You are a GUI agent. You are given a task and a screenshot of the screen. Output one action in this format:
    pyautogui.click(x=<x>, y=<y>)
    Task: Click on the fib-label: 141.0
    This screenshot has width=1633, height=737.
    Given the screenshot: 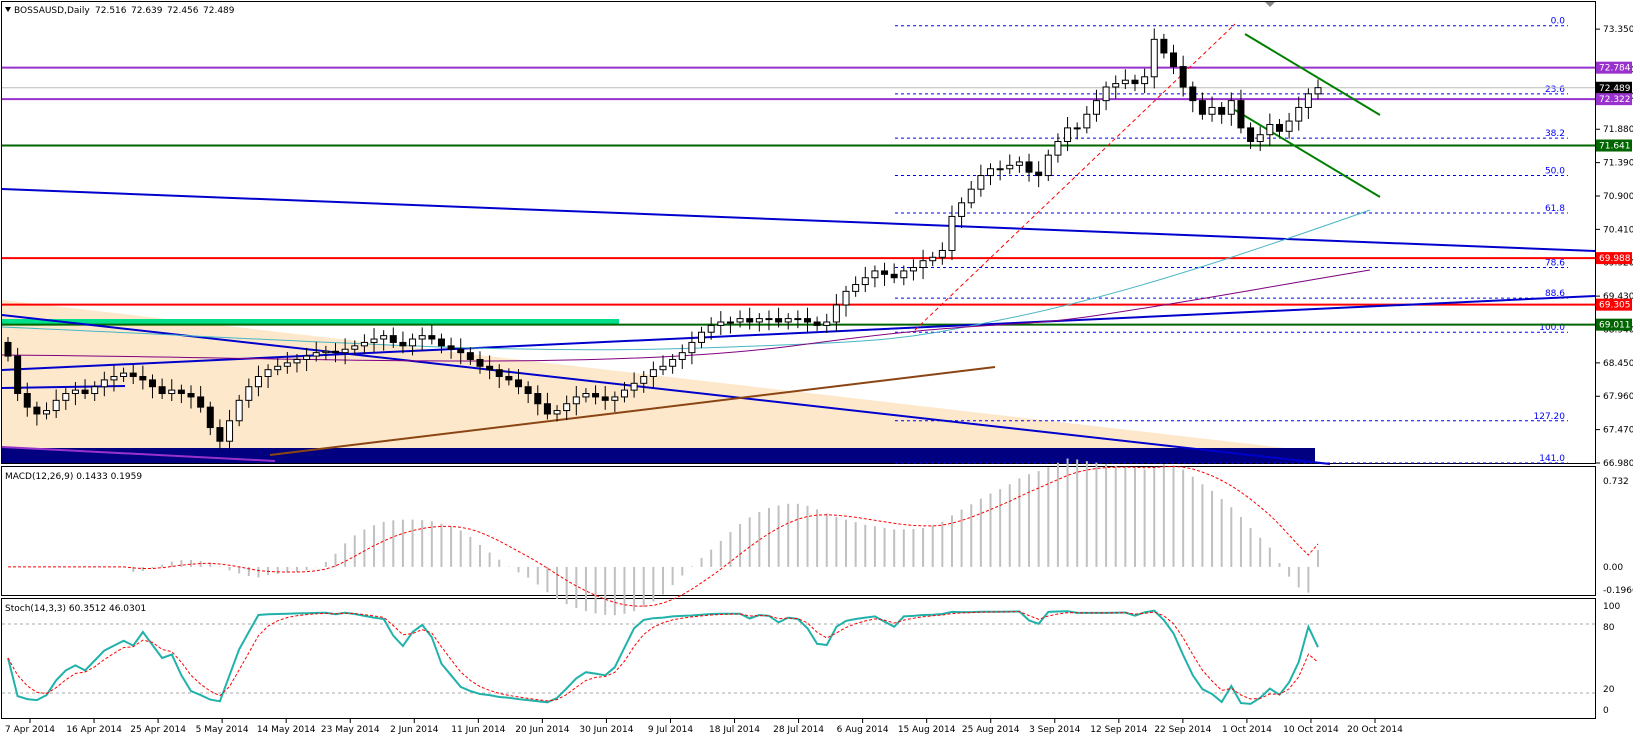 What is the action you would take?
    pyautogui.click(x=1552, y=459)
    